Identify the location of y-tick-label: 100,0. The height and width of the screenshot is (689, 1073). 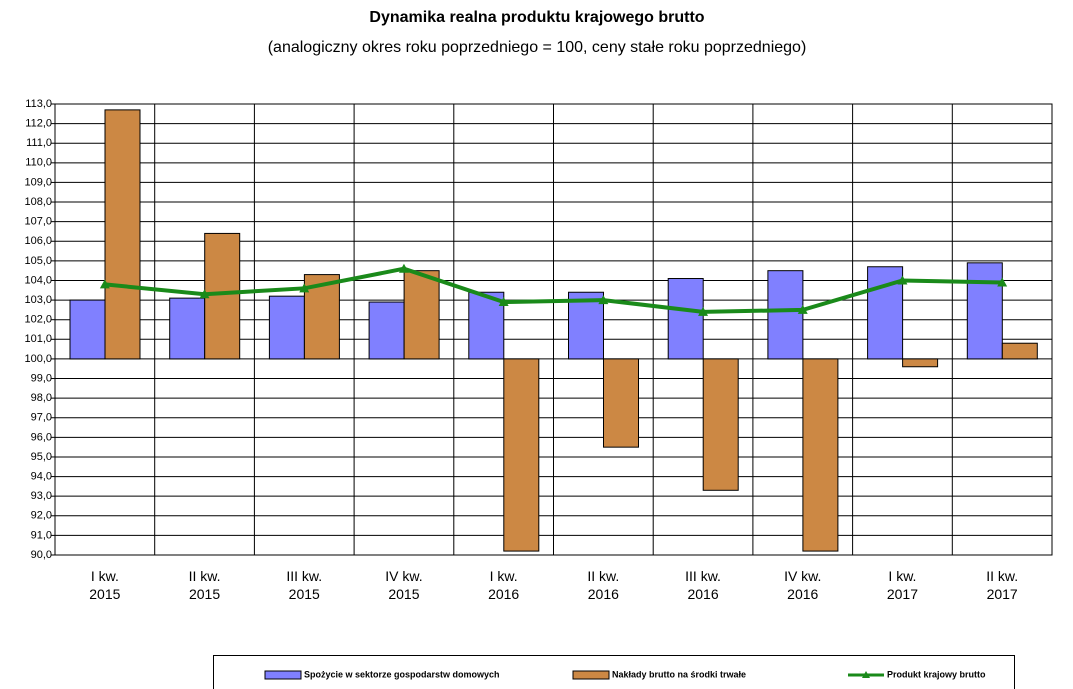
(38, 359).